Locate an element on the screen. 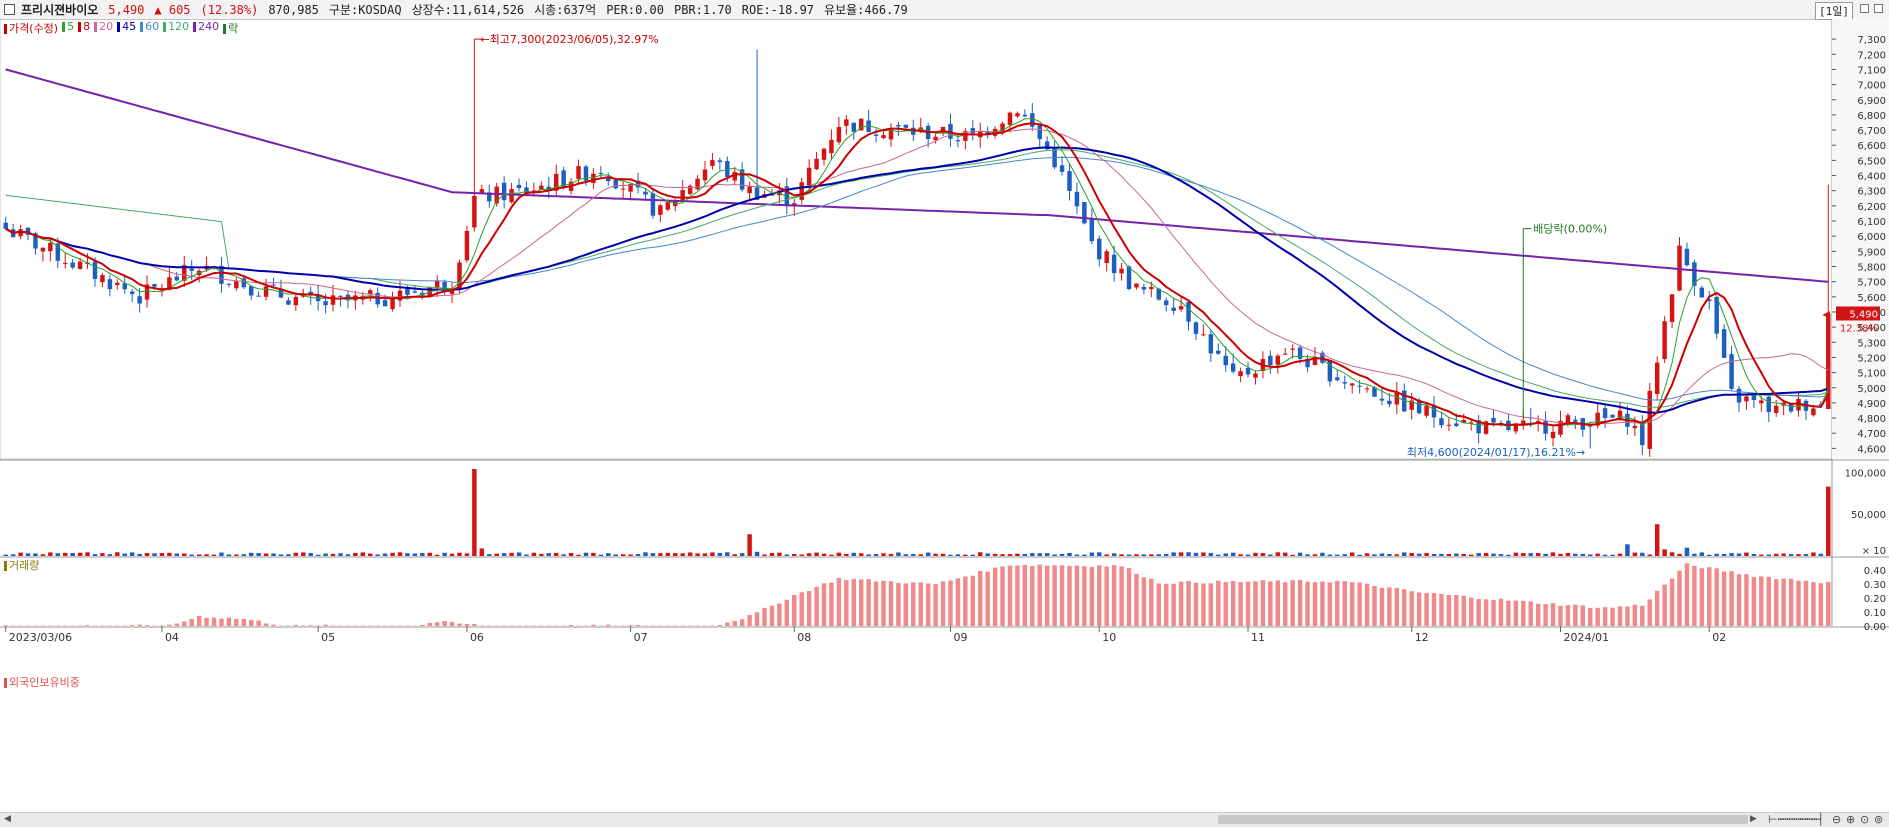 This screenshot has width=1889, height=827. scroll-thumb is located at coordinates (1483, 819).